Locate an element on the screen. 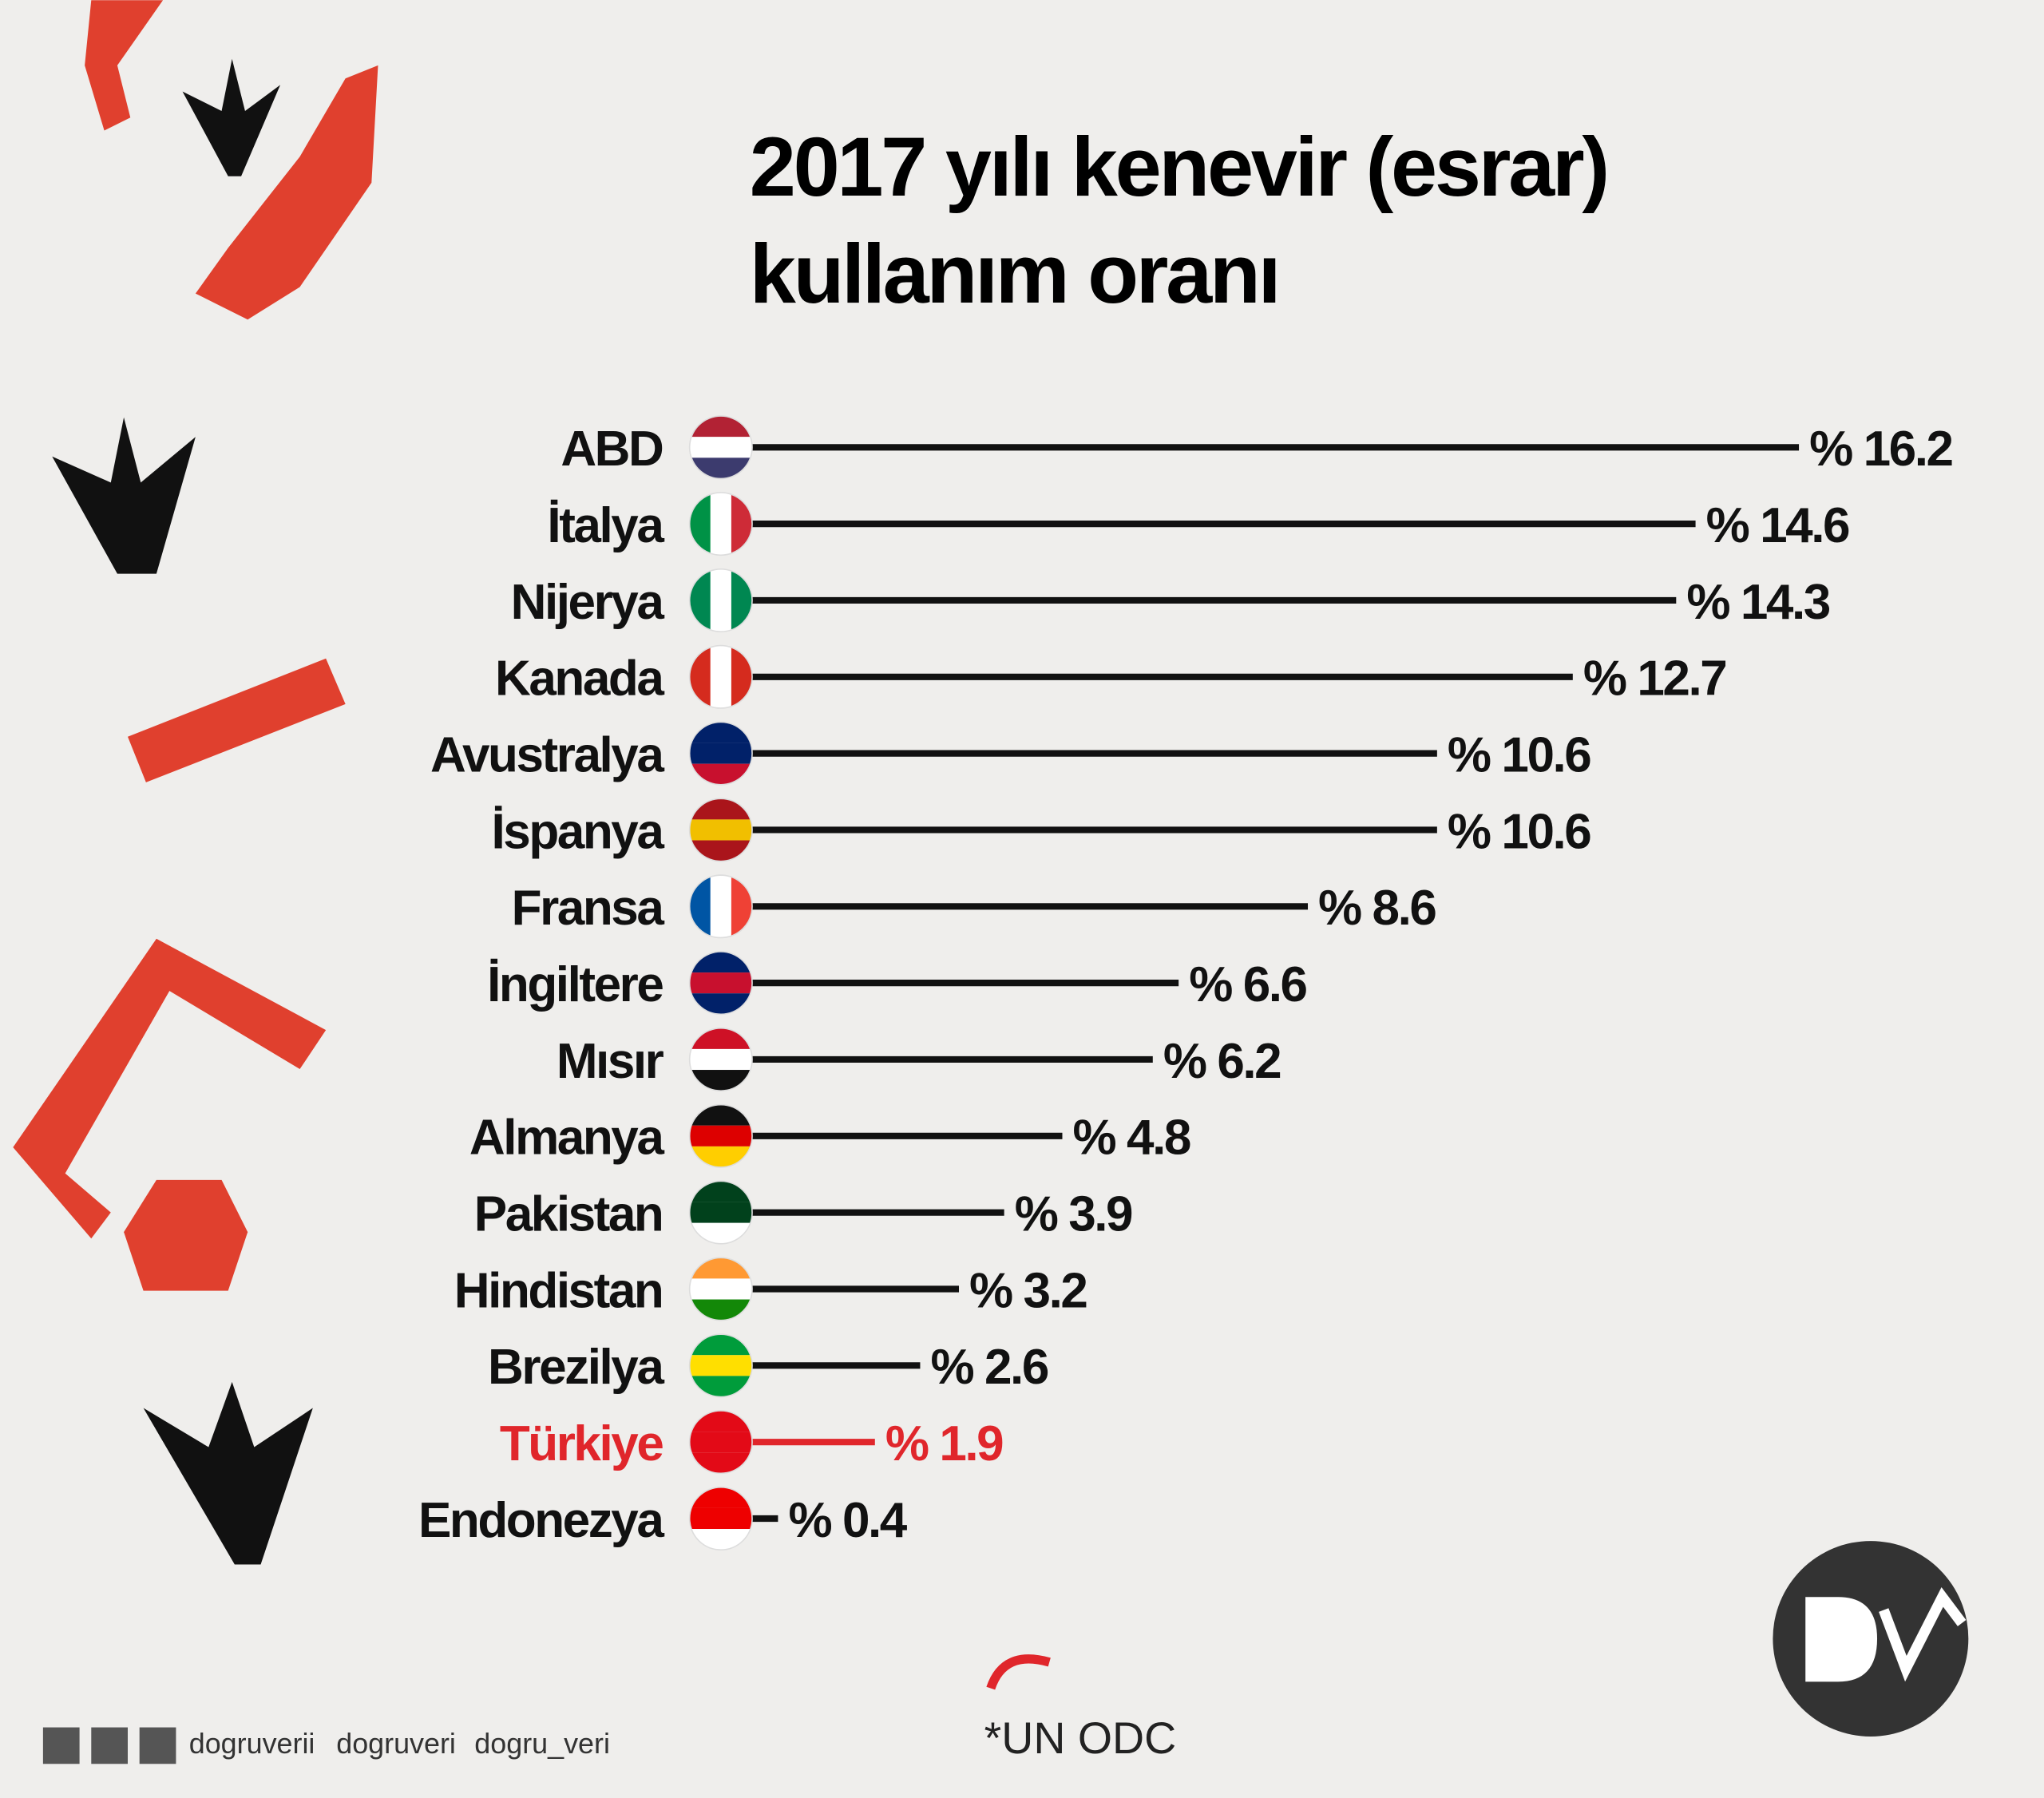 The image size is (2044, 1798). category-label: Nijerya is located at coordinates (588, 602).